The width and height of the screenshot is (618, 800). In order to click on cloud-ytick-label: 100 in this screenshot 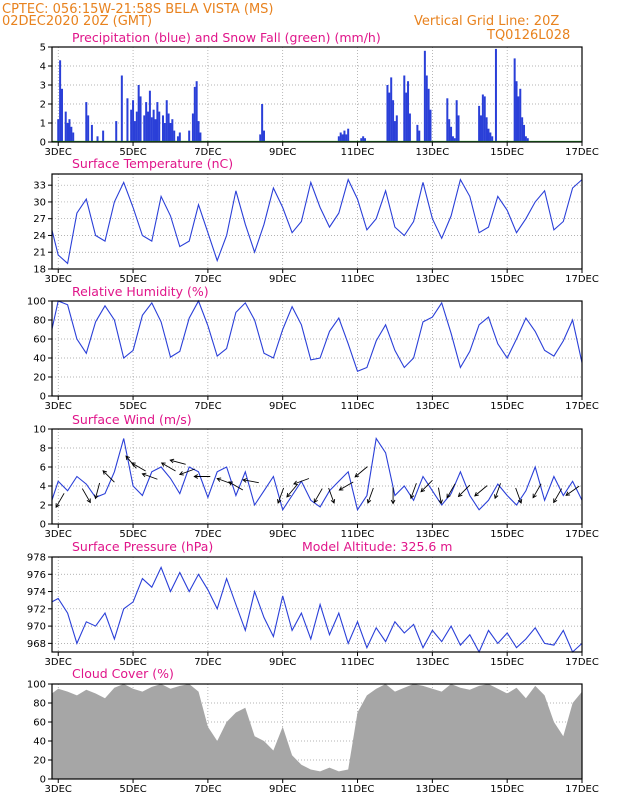, I will do `click(36, 685)`.